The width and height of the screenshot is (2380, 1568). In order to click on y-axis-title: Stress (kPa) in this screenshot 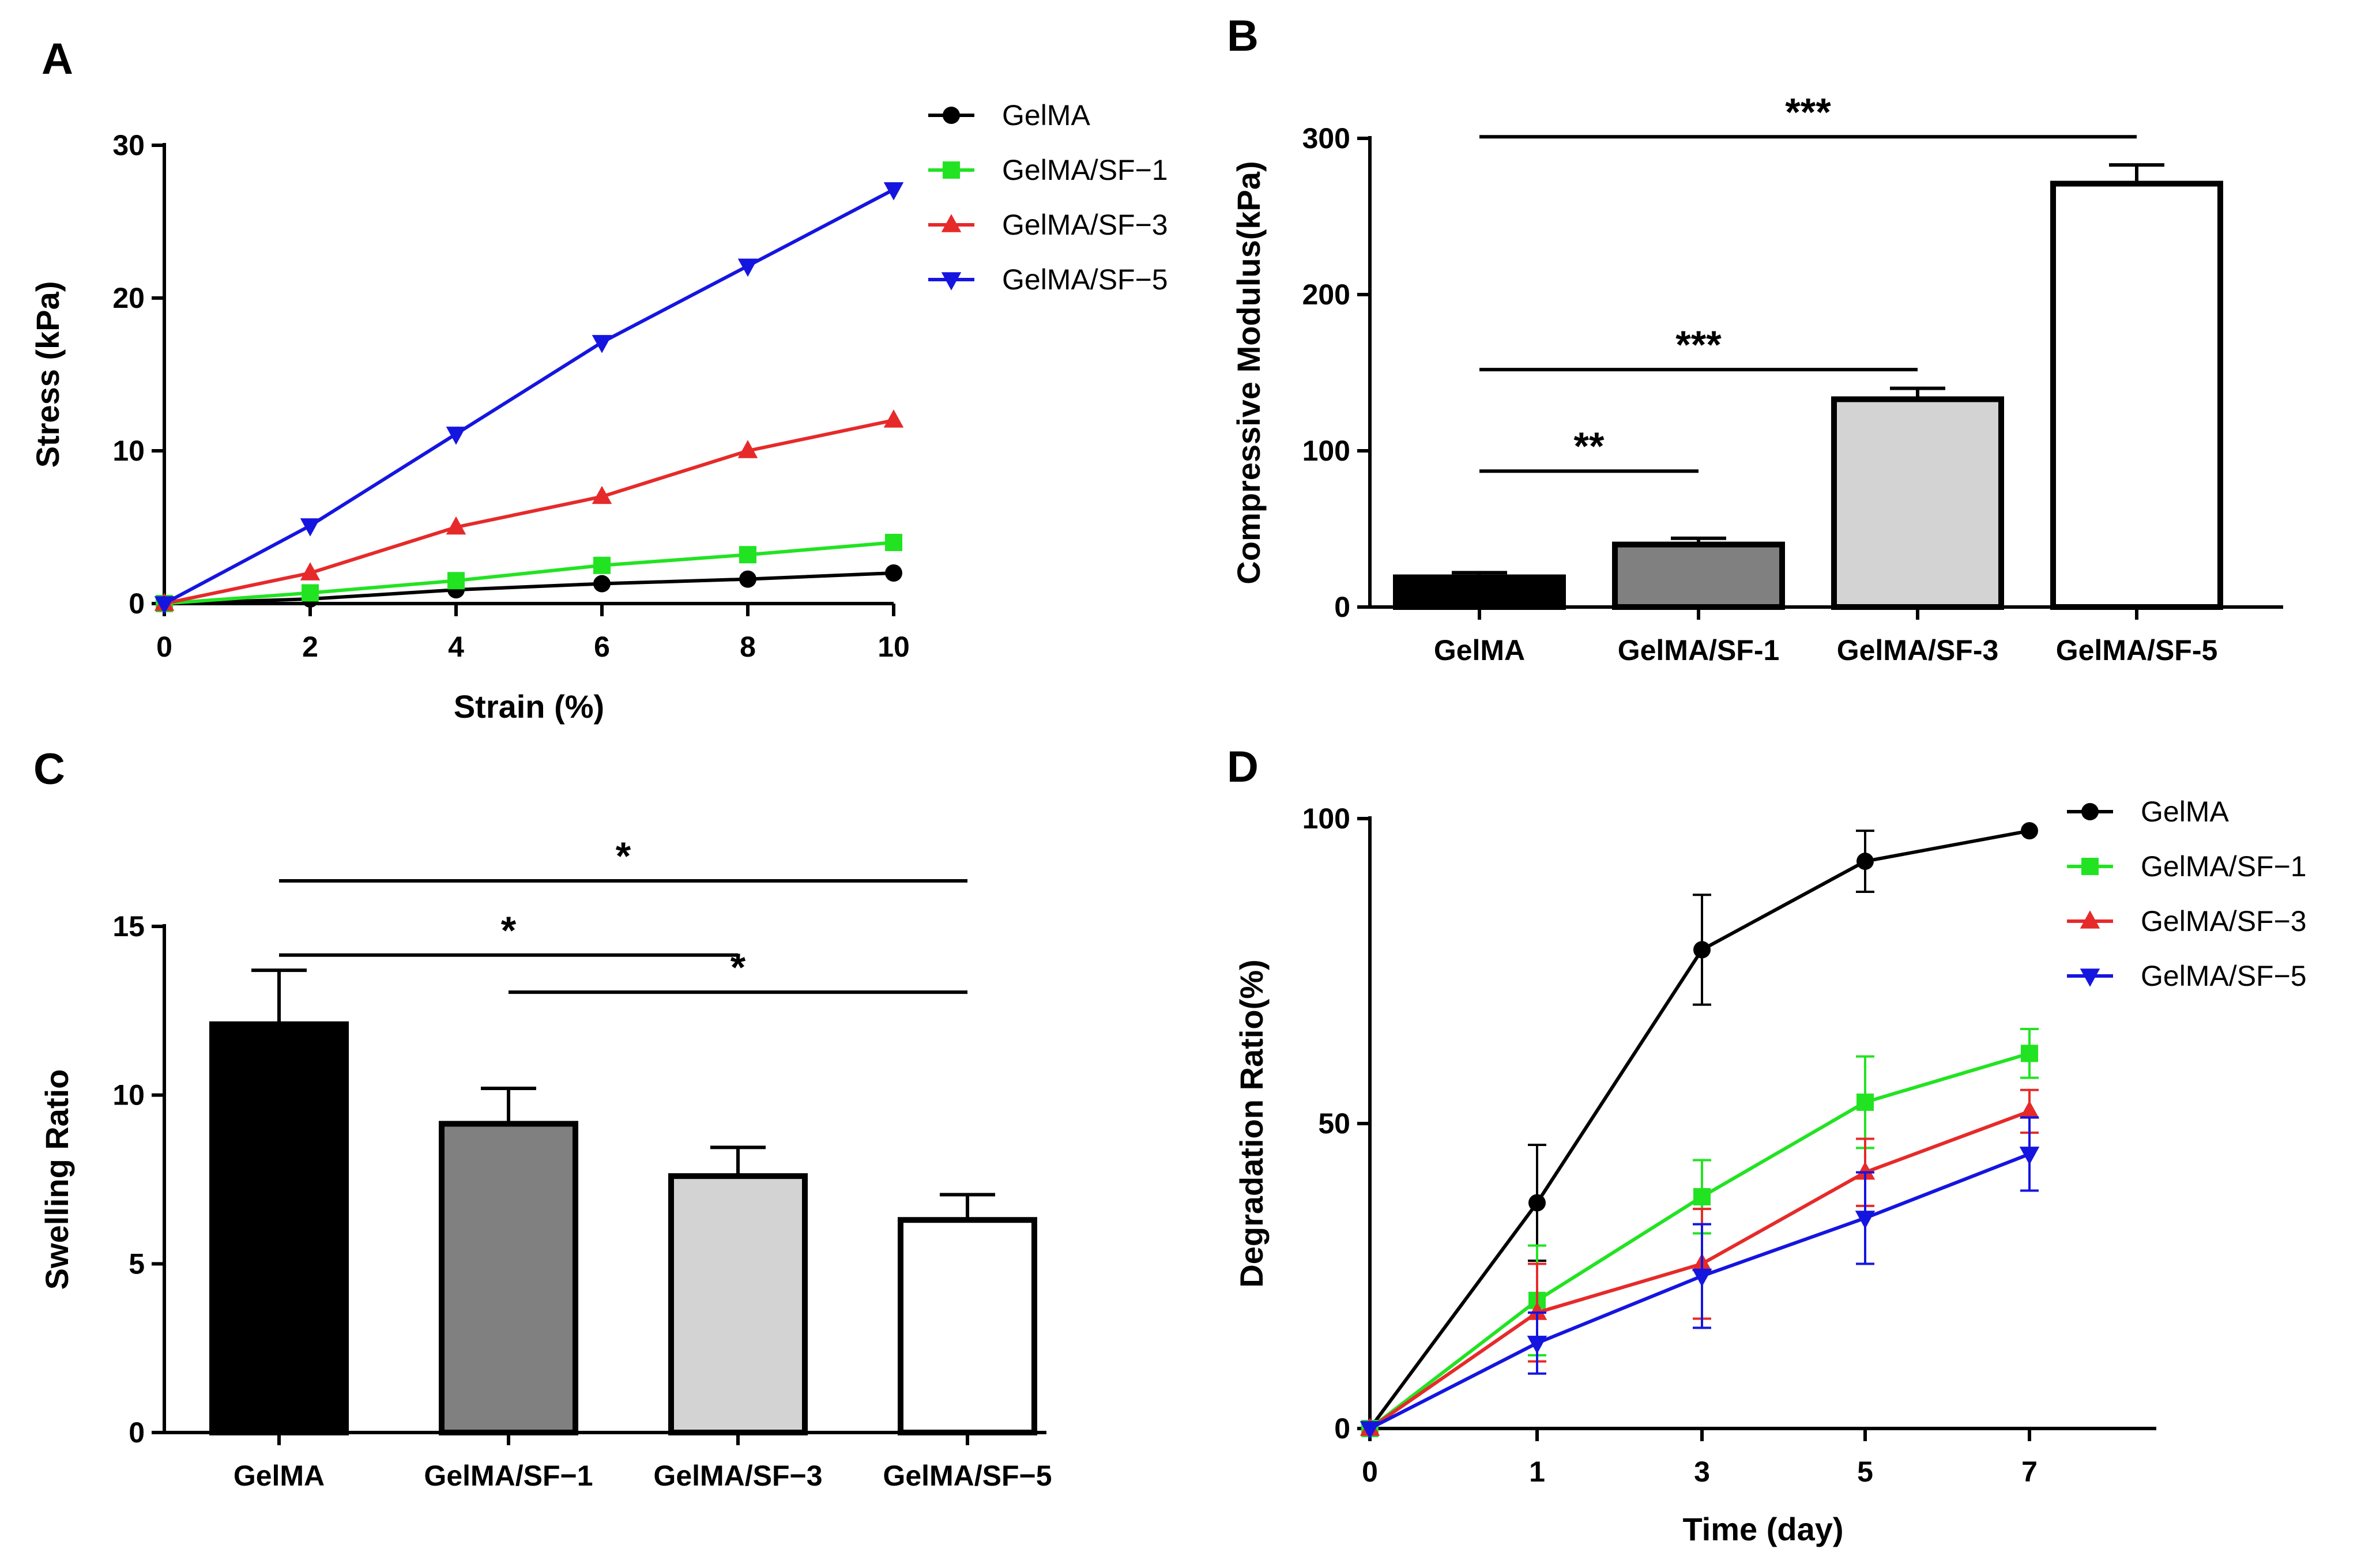, I will do `click(48, 374)`.